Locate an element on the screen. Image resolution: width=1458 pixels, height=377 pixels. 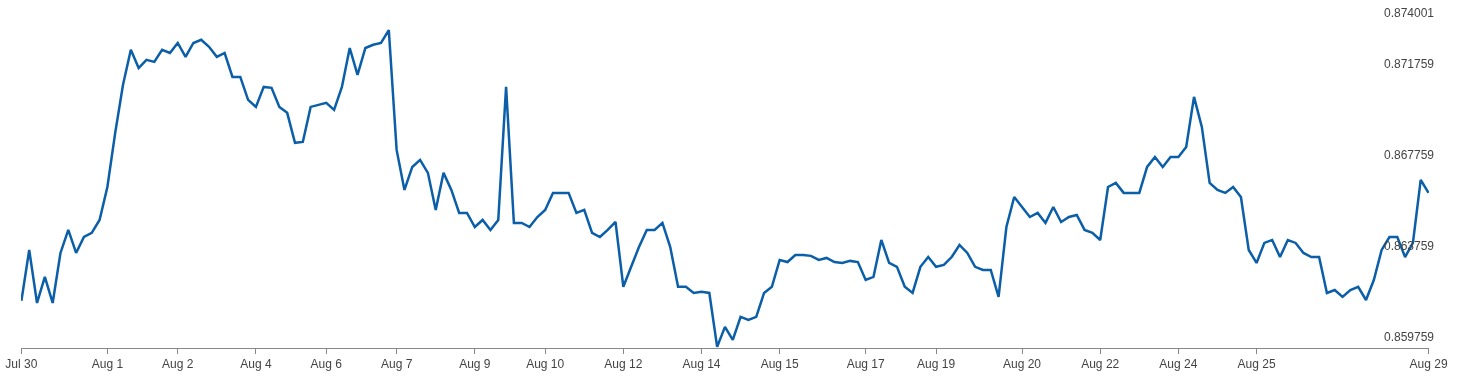
x-tick-label: Aug 4 is located at coordinates (256, 364).